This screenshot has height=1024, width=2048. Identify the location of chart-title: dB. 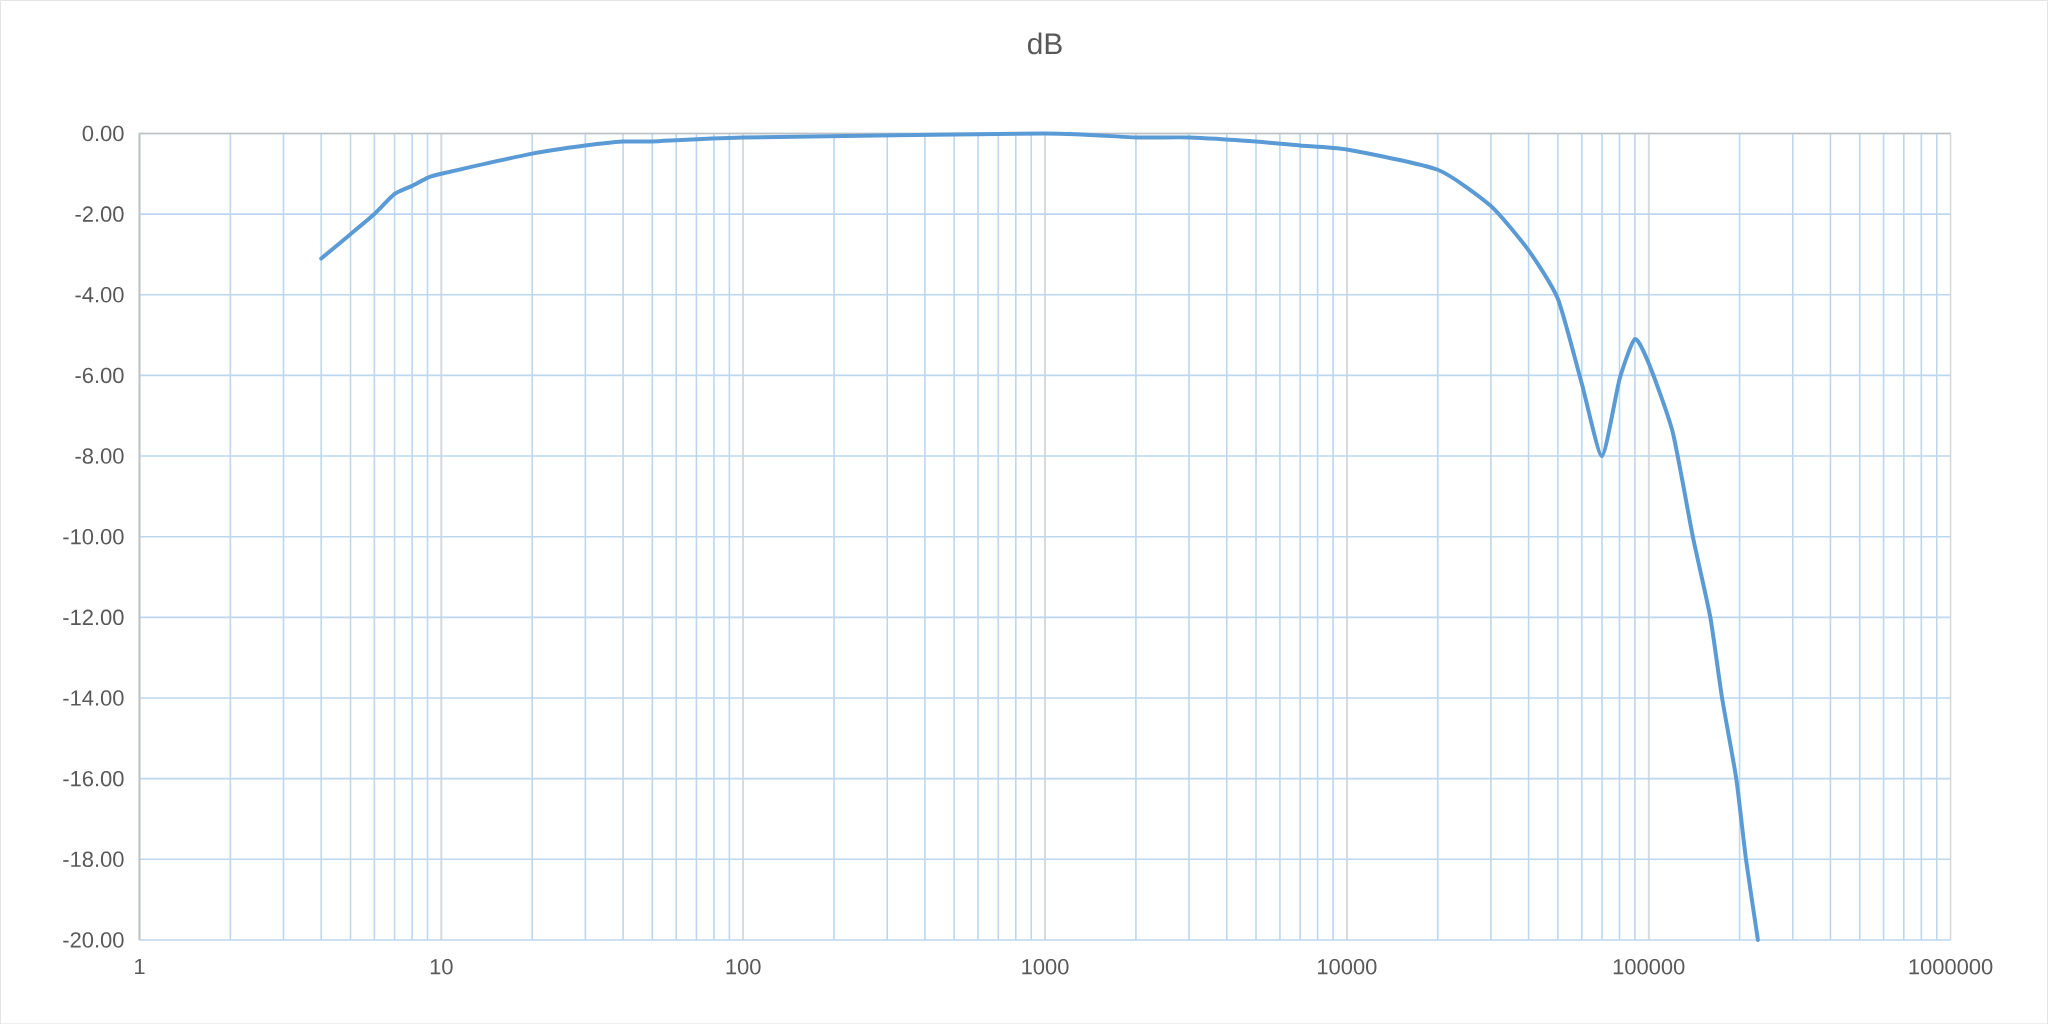
(1044, 43).